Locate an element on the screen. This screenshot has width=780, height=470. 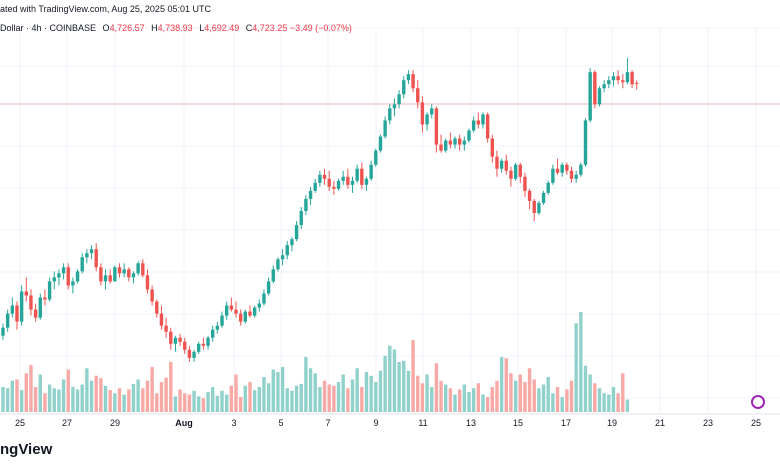
time-tick-label: 13 is located at coordinates (471, 423).